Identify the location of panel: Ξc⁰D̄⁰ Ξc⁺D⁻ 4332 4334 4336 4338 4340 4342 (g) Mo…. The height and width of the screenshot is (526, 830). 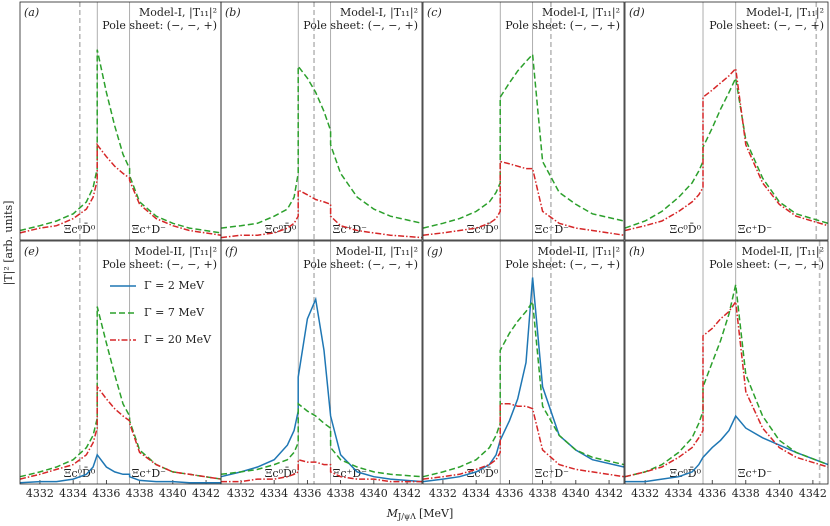
(523, 370).